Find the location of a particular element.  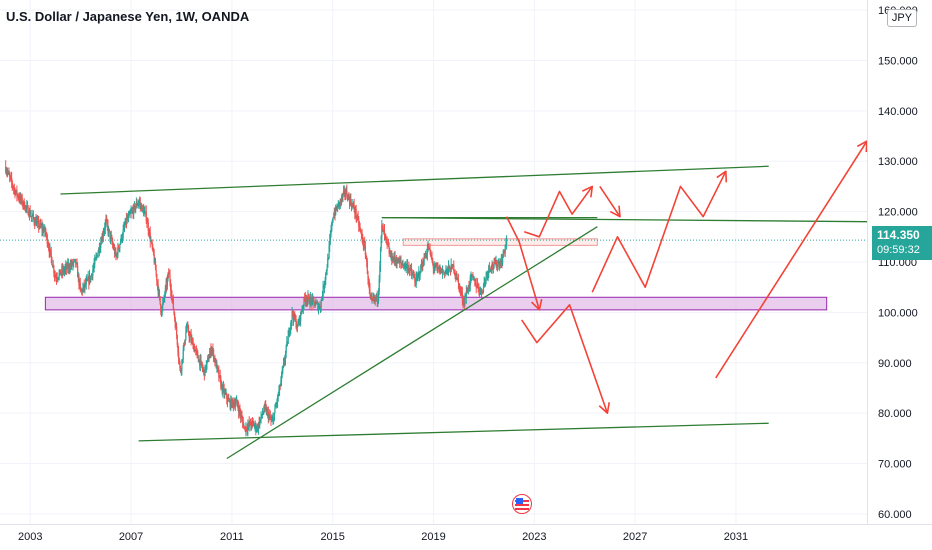

support-zone is located at coordinates (436, 303).